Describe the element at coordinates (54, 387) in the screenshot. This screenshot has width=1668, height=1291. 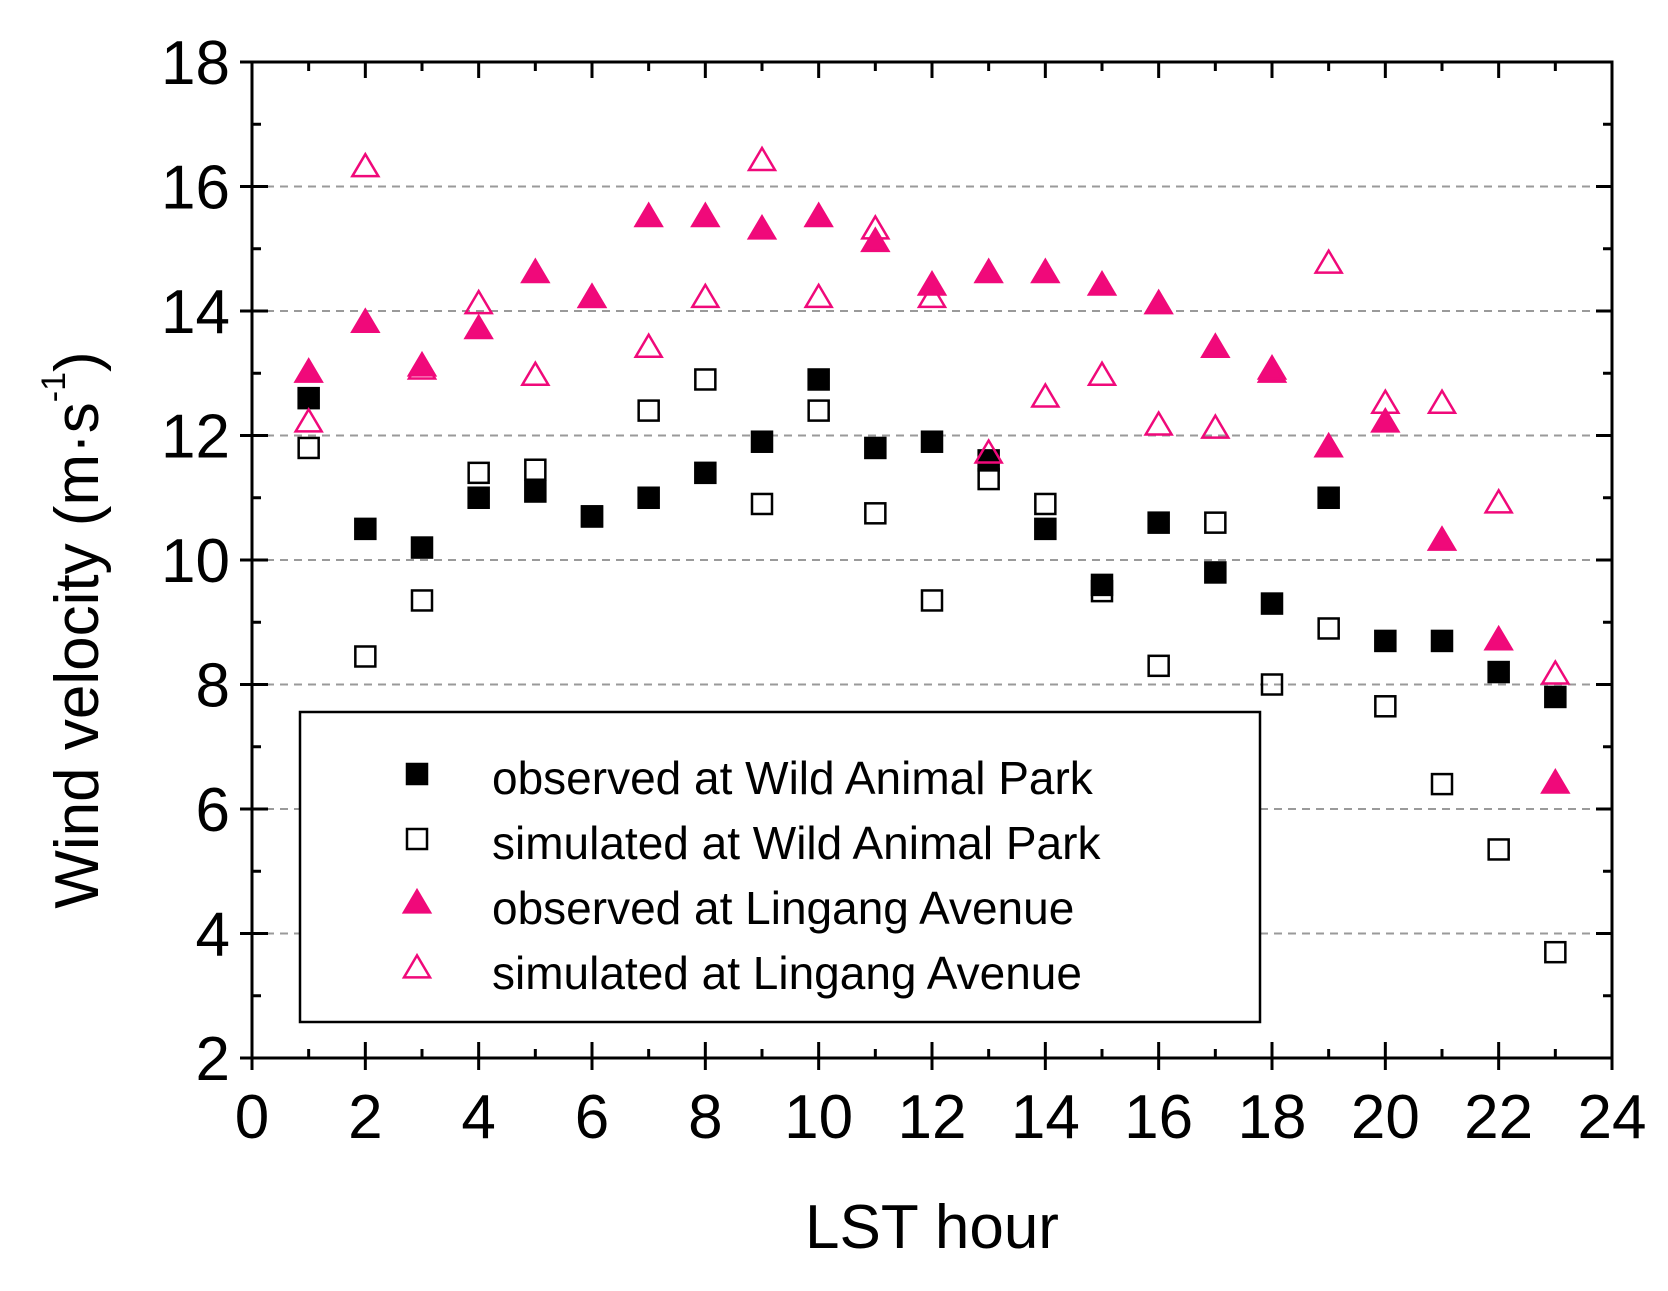
I see `y-axis-label-superscript: -1` at that location.